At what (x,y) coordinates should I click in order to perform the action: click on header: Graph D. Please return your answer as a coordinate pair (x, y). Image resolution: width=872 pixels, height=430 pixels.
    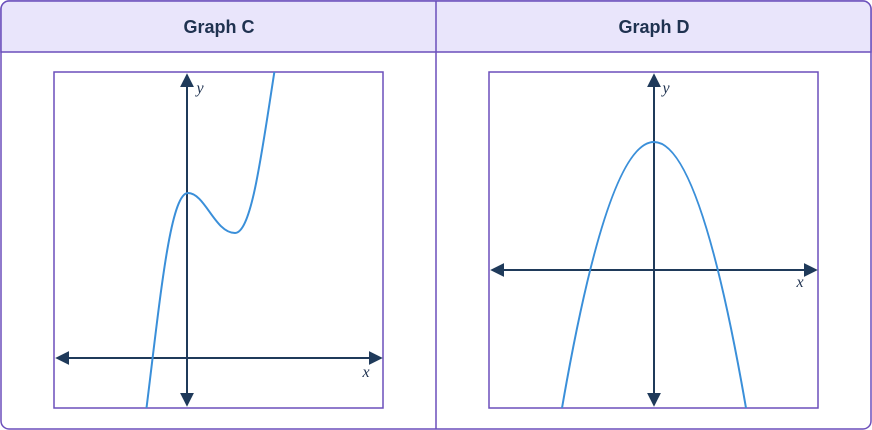
    Looking at the image, I should click on (653, 27).